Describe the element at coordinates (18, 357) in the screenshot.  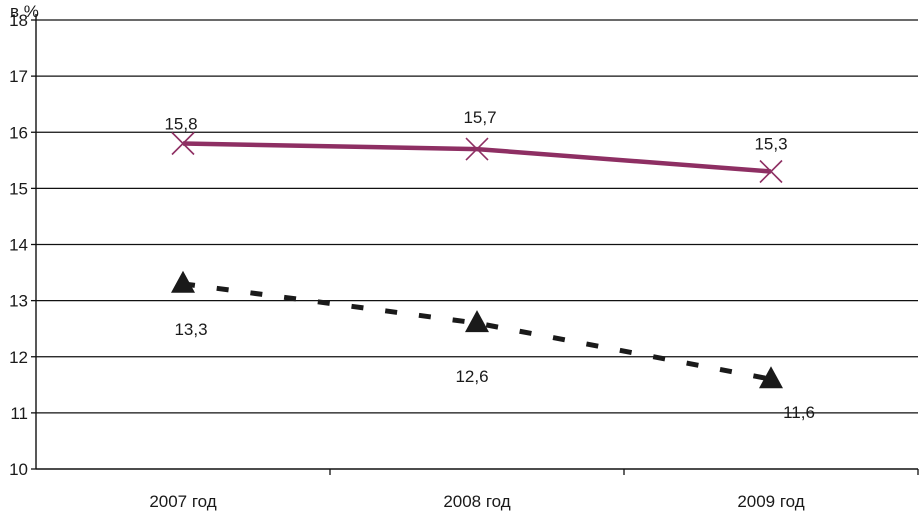
I see `y-tick-label: 12` at that location.